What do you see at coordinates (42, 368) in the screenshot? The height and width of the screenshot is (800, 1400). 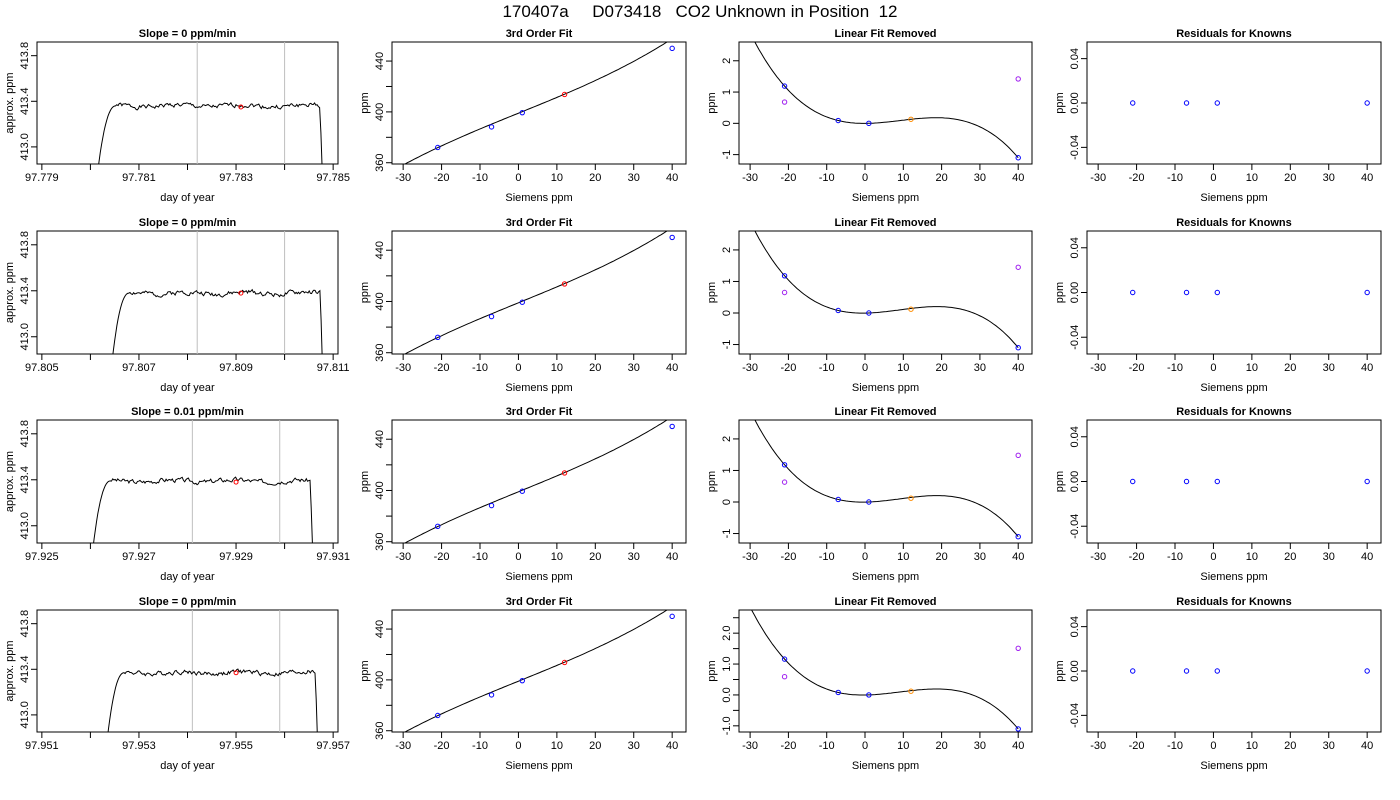 I see `x-tick-label: 97.805` at bounding box center [42, 368].